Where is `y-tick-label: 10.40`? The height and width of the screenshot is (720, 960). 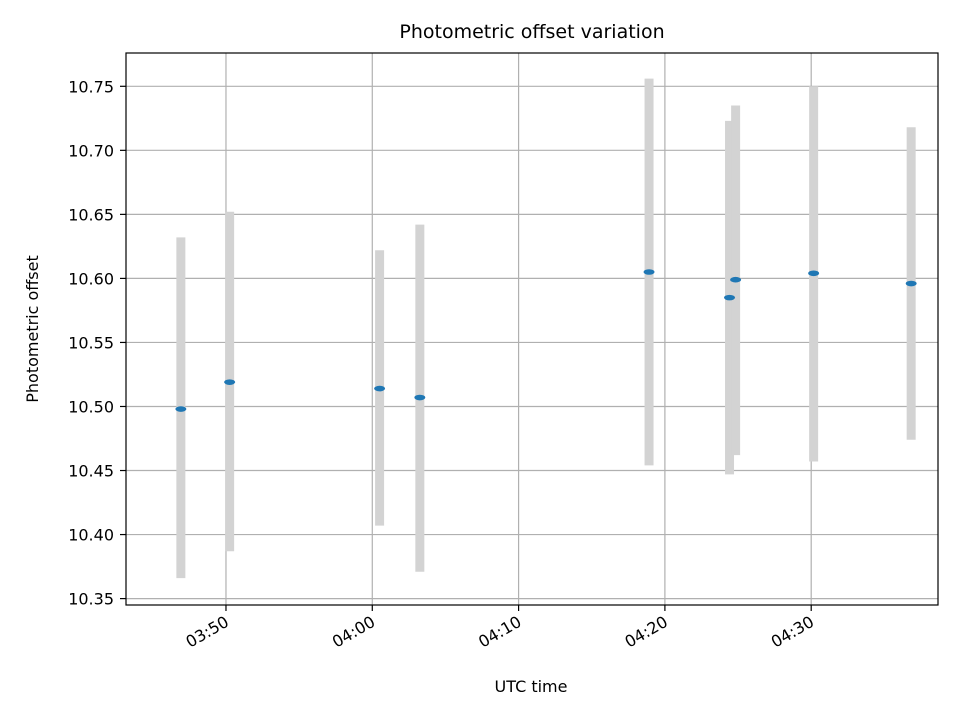
y-tick-label: 10.40 is located at coordinates (91, 535).